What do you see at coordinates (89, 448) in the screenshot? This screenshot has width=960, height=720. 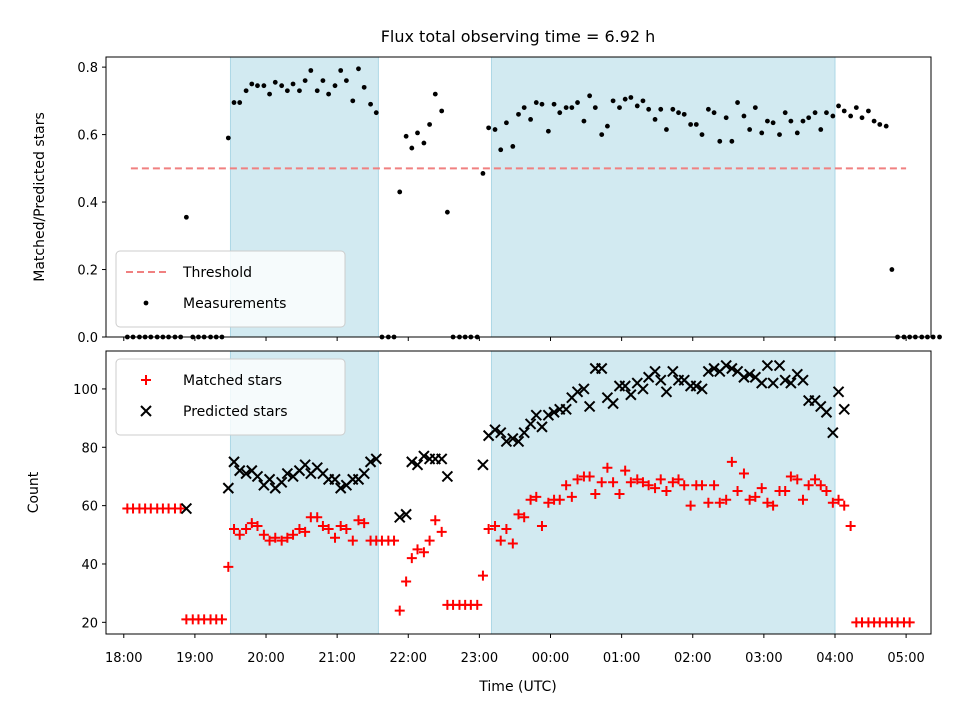 I see `y-tick-label: 80` at bounding box center [89, 448].